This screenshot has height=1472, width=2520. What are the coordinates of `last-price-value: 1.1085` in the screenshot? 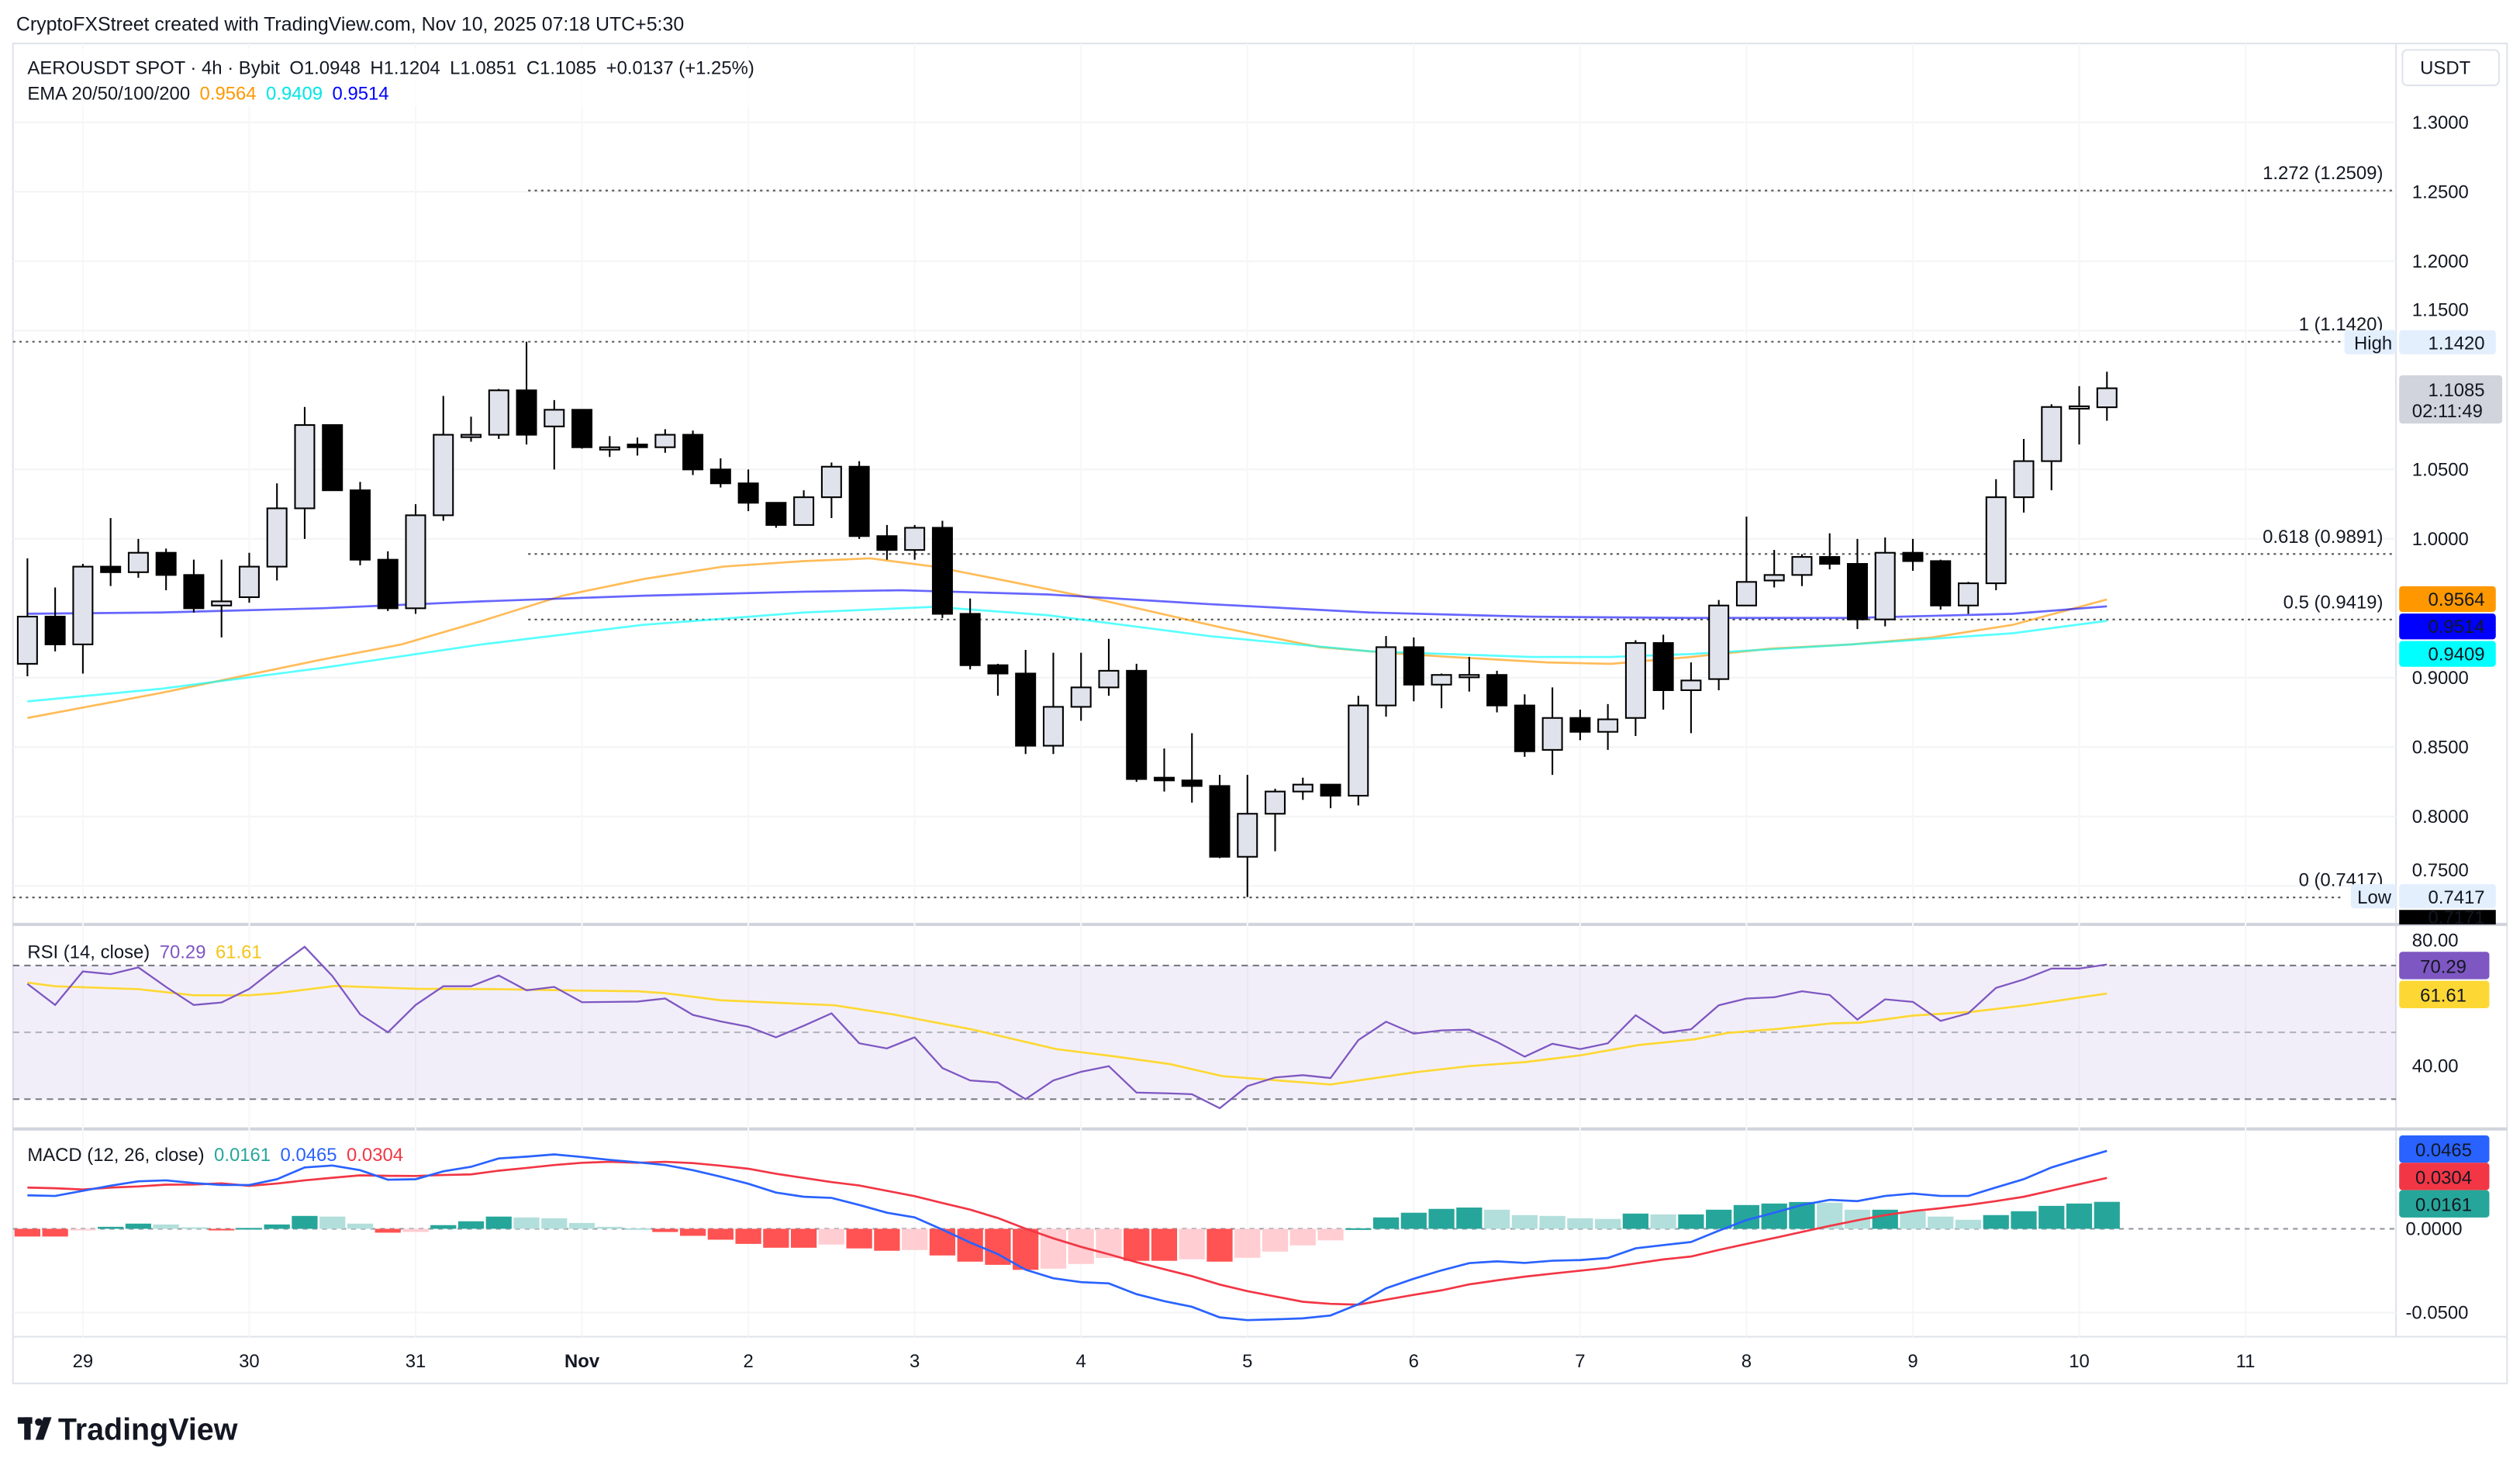 It's located at (2457, 390).